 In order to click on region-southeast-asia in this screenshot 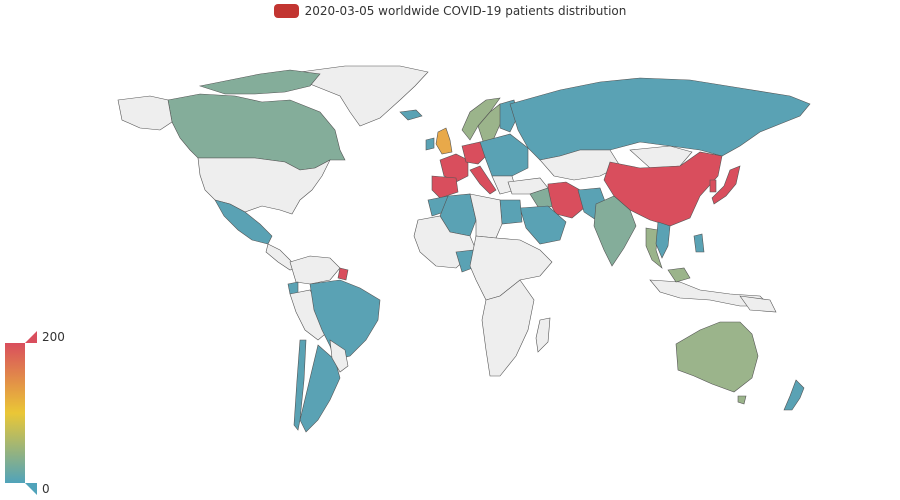, I will do `click(663, 240)`.